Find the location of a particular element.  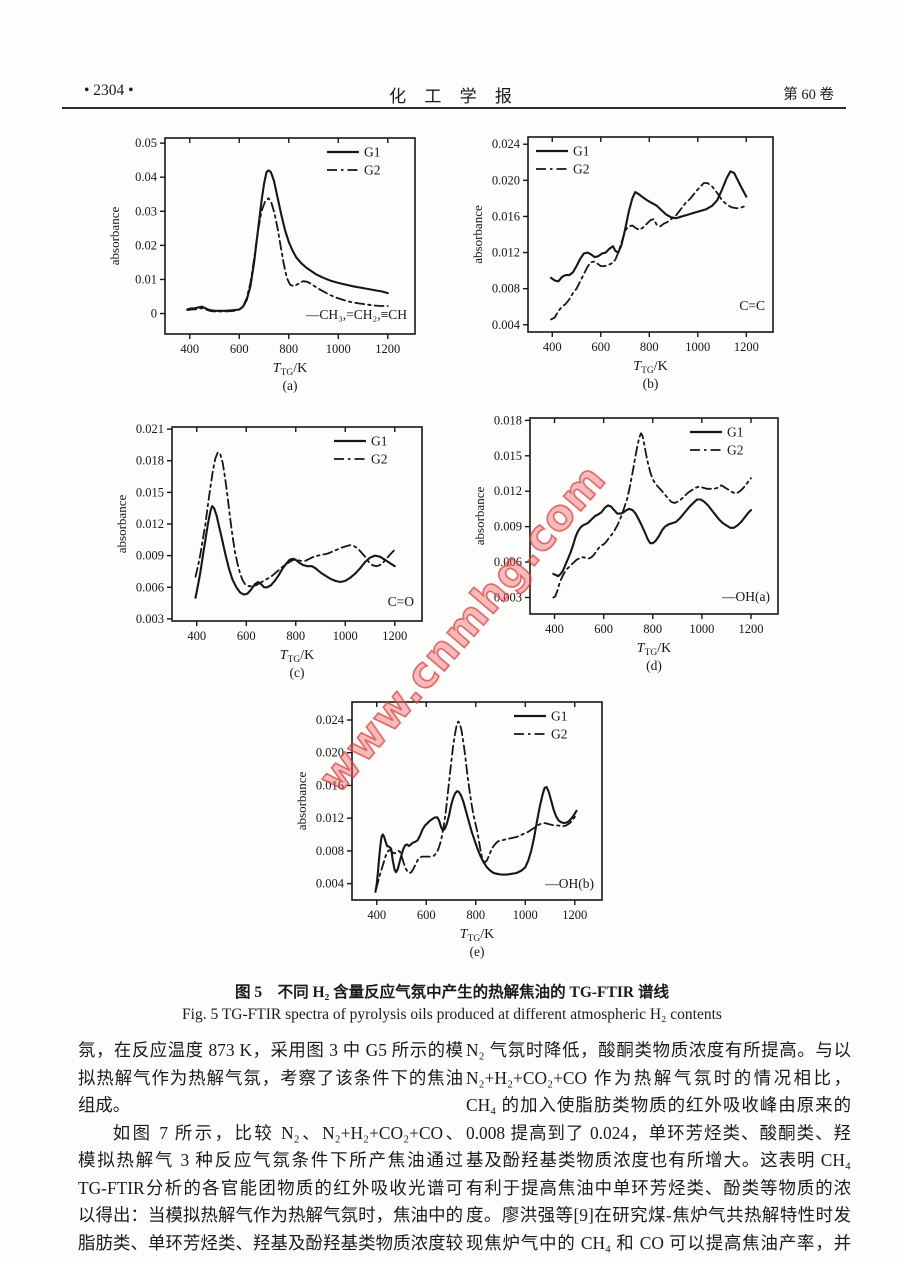

body-text-line: 脂肪类、单环芳烃类、羟基及酚羟基类物质浓度较 is located at coordinates (270, 1242).